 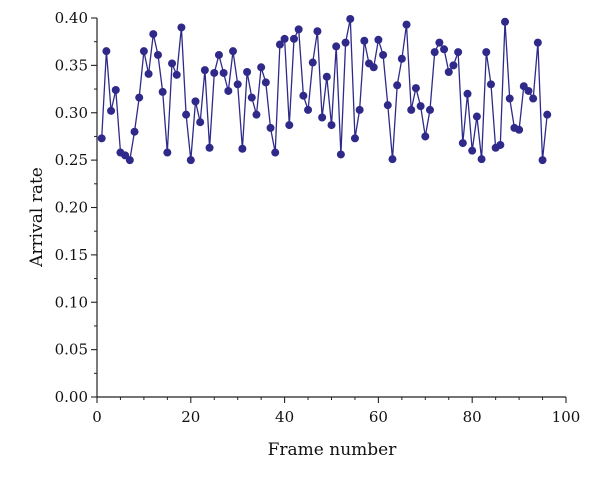 I want to click on y-tick-label: 0.20, so click(x=71, y=208).